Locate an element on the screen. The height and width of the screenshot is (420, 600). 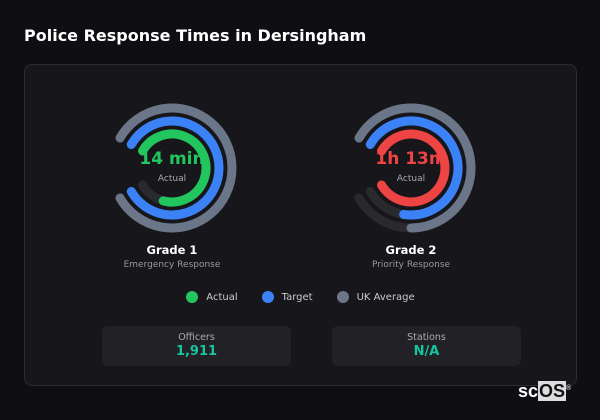
scos-logo: scOS® is located at coordinates (545, 391).